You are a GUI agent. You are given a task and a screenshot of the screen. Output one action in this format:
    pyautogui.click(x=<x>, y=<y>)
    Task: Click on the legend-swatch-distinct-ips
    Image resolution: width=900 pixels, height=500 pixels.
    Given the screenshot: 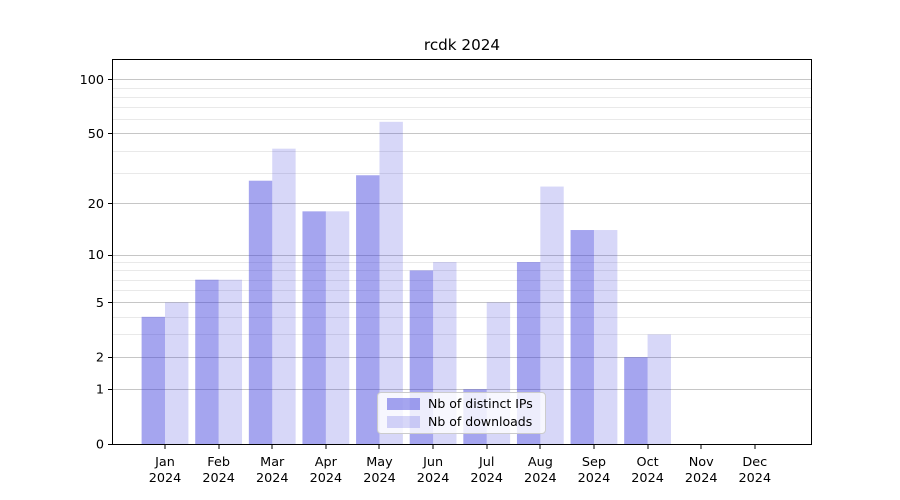 What is the action you would take?
    pyautogui.click(x=403, y=404)
    